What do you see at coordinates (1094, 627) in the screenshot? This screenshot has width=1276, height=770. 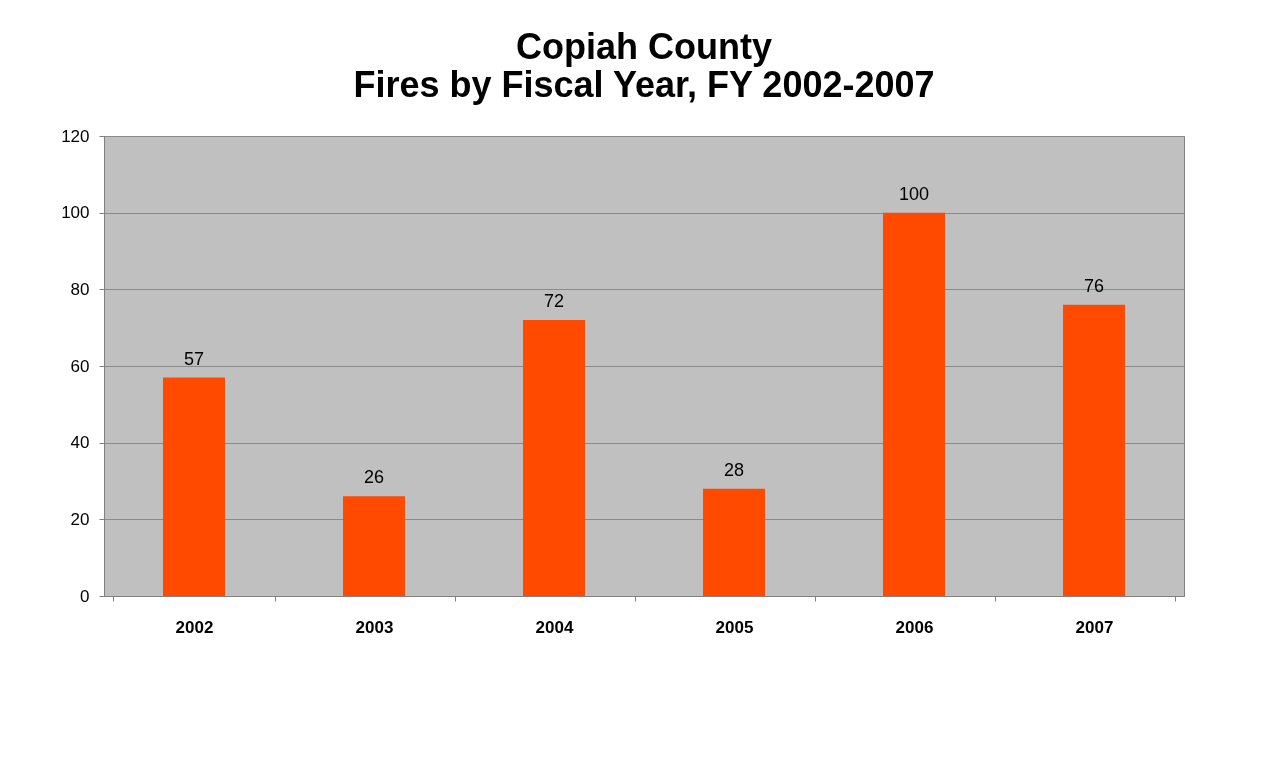 I see `x-tick-label: 2007` at bounding box center [1094, 627].